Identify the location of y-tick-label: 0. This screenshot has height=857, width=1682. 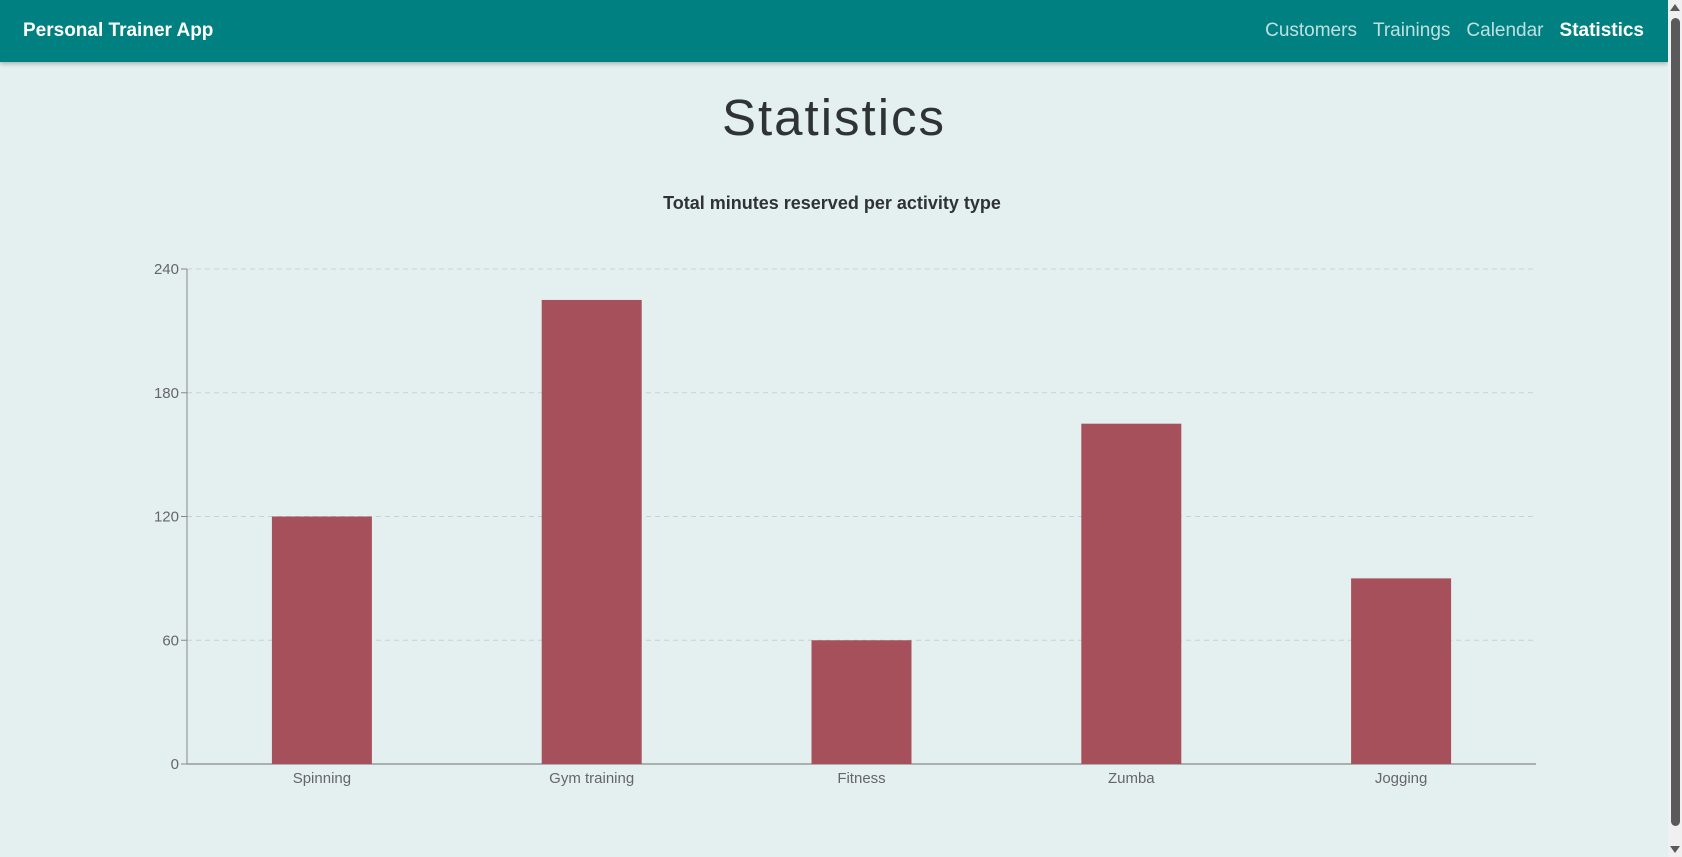
(175, 764).